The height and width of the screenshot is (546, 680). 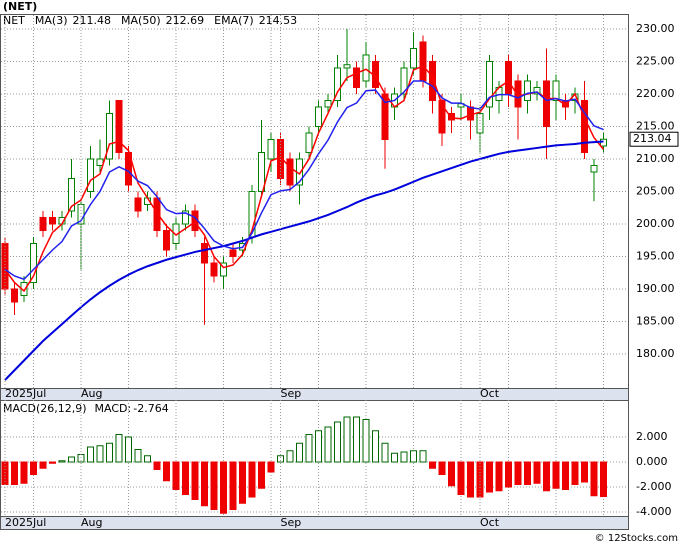 I want to click on y-tick-label: 215.00, so click(x=655, y=125).